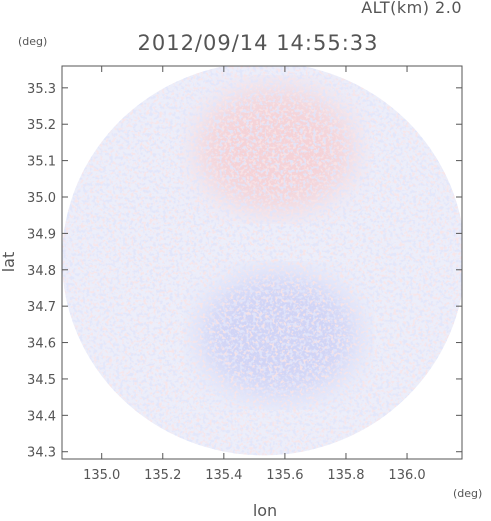 The image size is (491, 521). I want to click on y-tick-label: 34.3, so click(41, 453).